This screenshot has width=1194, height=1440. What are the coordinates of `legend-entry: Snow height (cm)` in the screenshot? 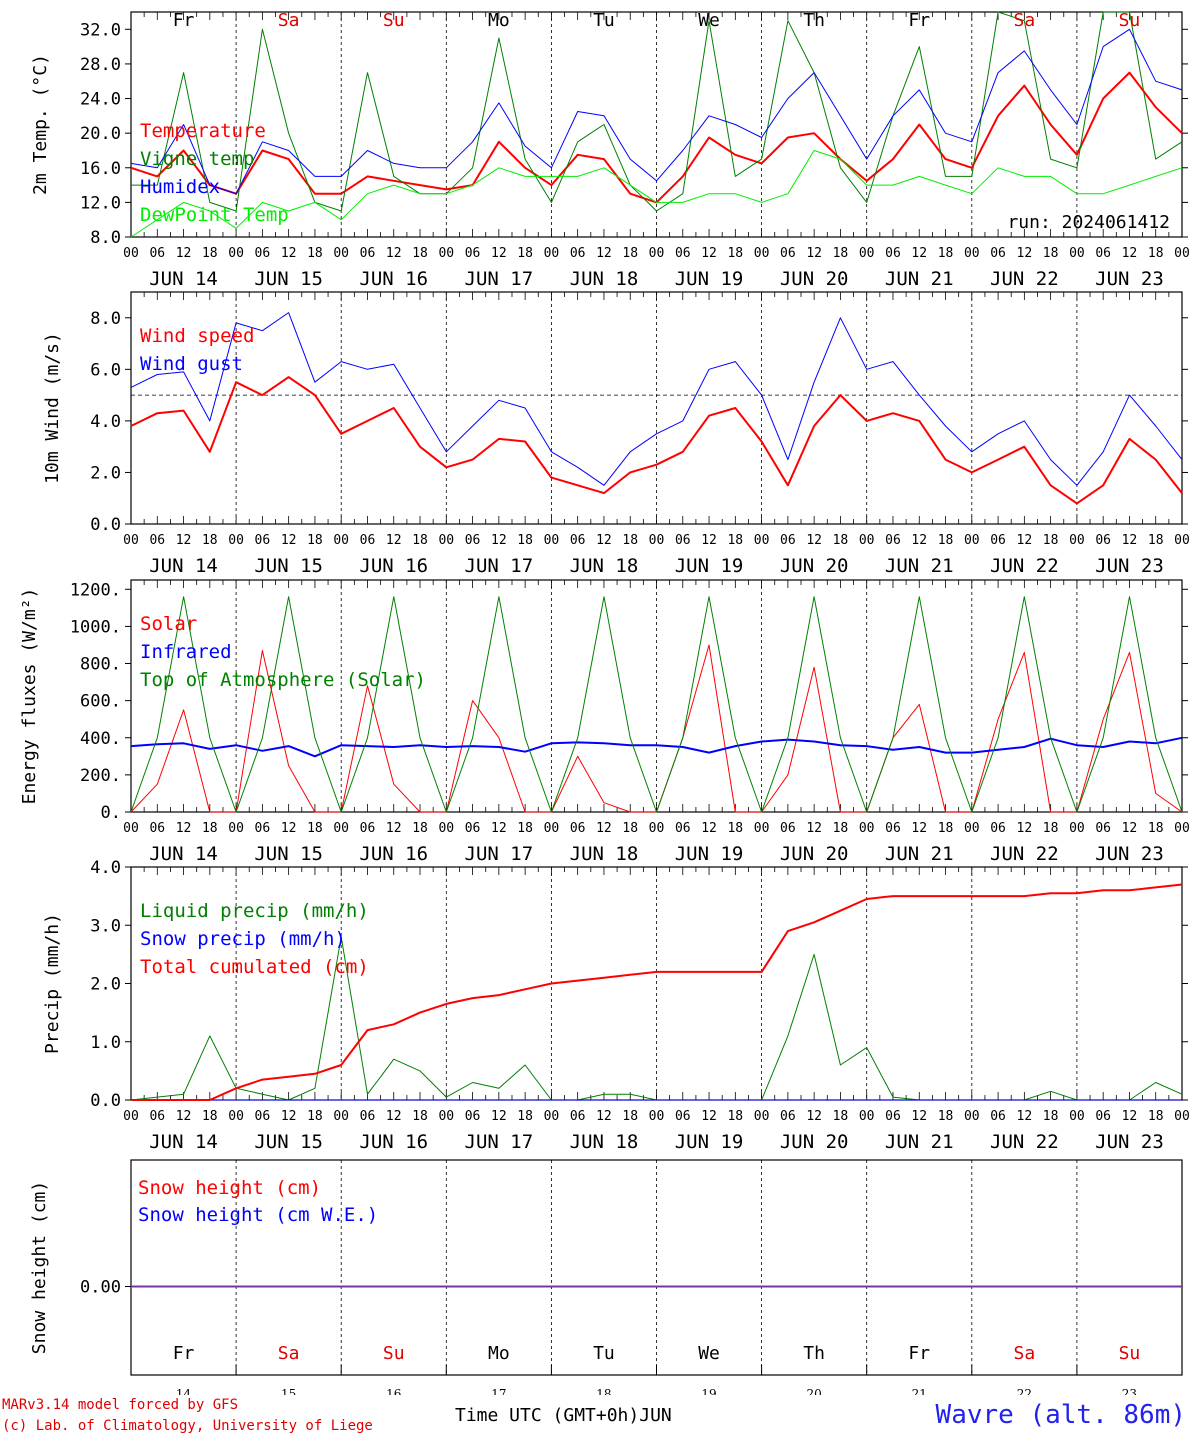 It's located at (229, 1188).